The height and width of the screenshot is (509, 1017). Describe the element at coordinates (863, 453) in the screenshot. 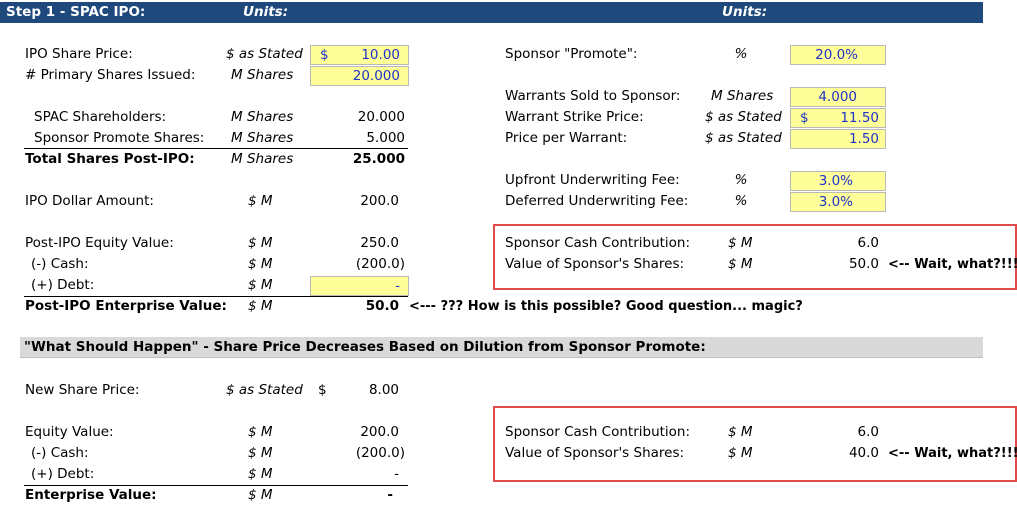

I see `sponsor-shares-2-value: 40.0` at that location.